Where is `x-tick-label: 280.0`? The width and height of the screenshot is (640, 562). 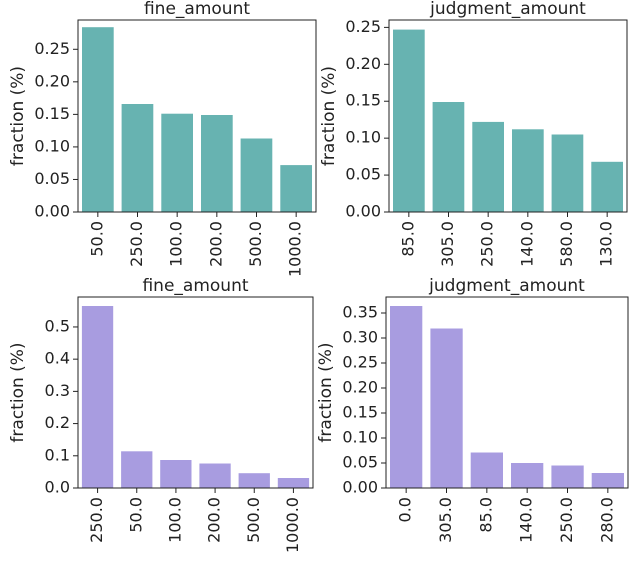
x-tick-label: 280.0 is located at coordinates (606, 520).